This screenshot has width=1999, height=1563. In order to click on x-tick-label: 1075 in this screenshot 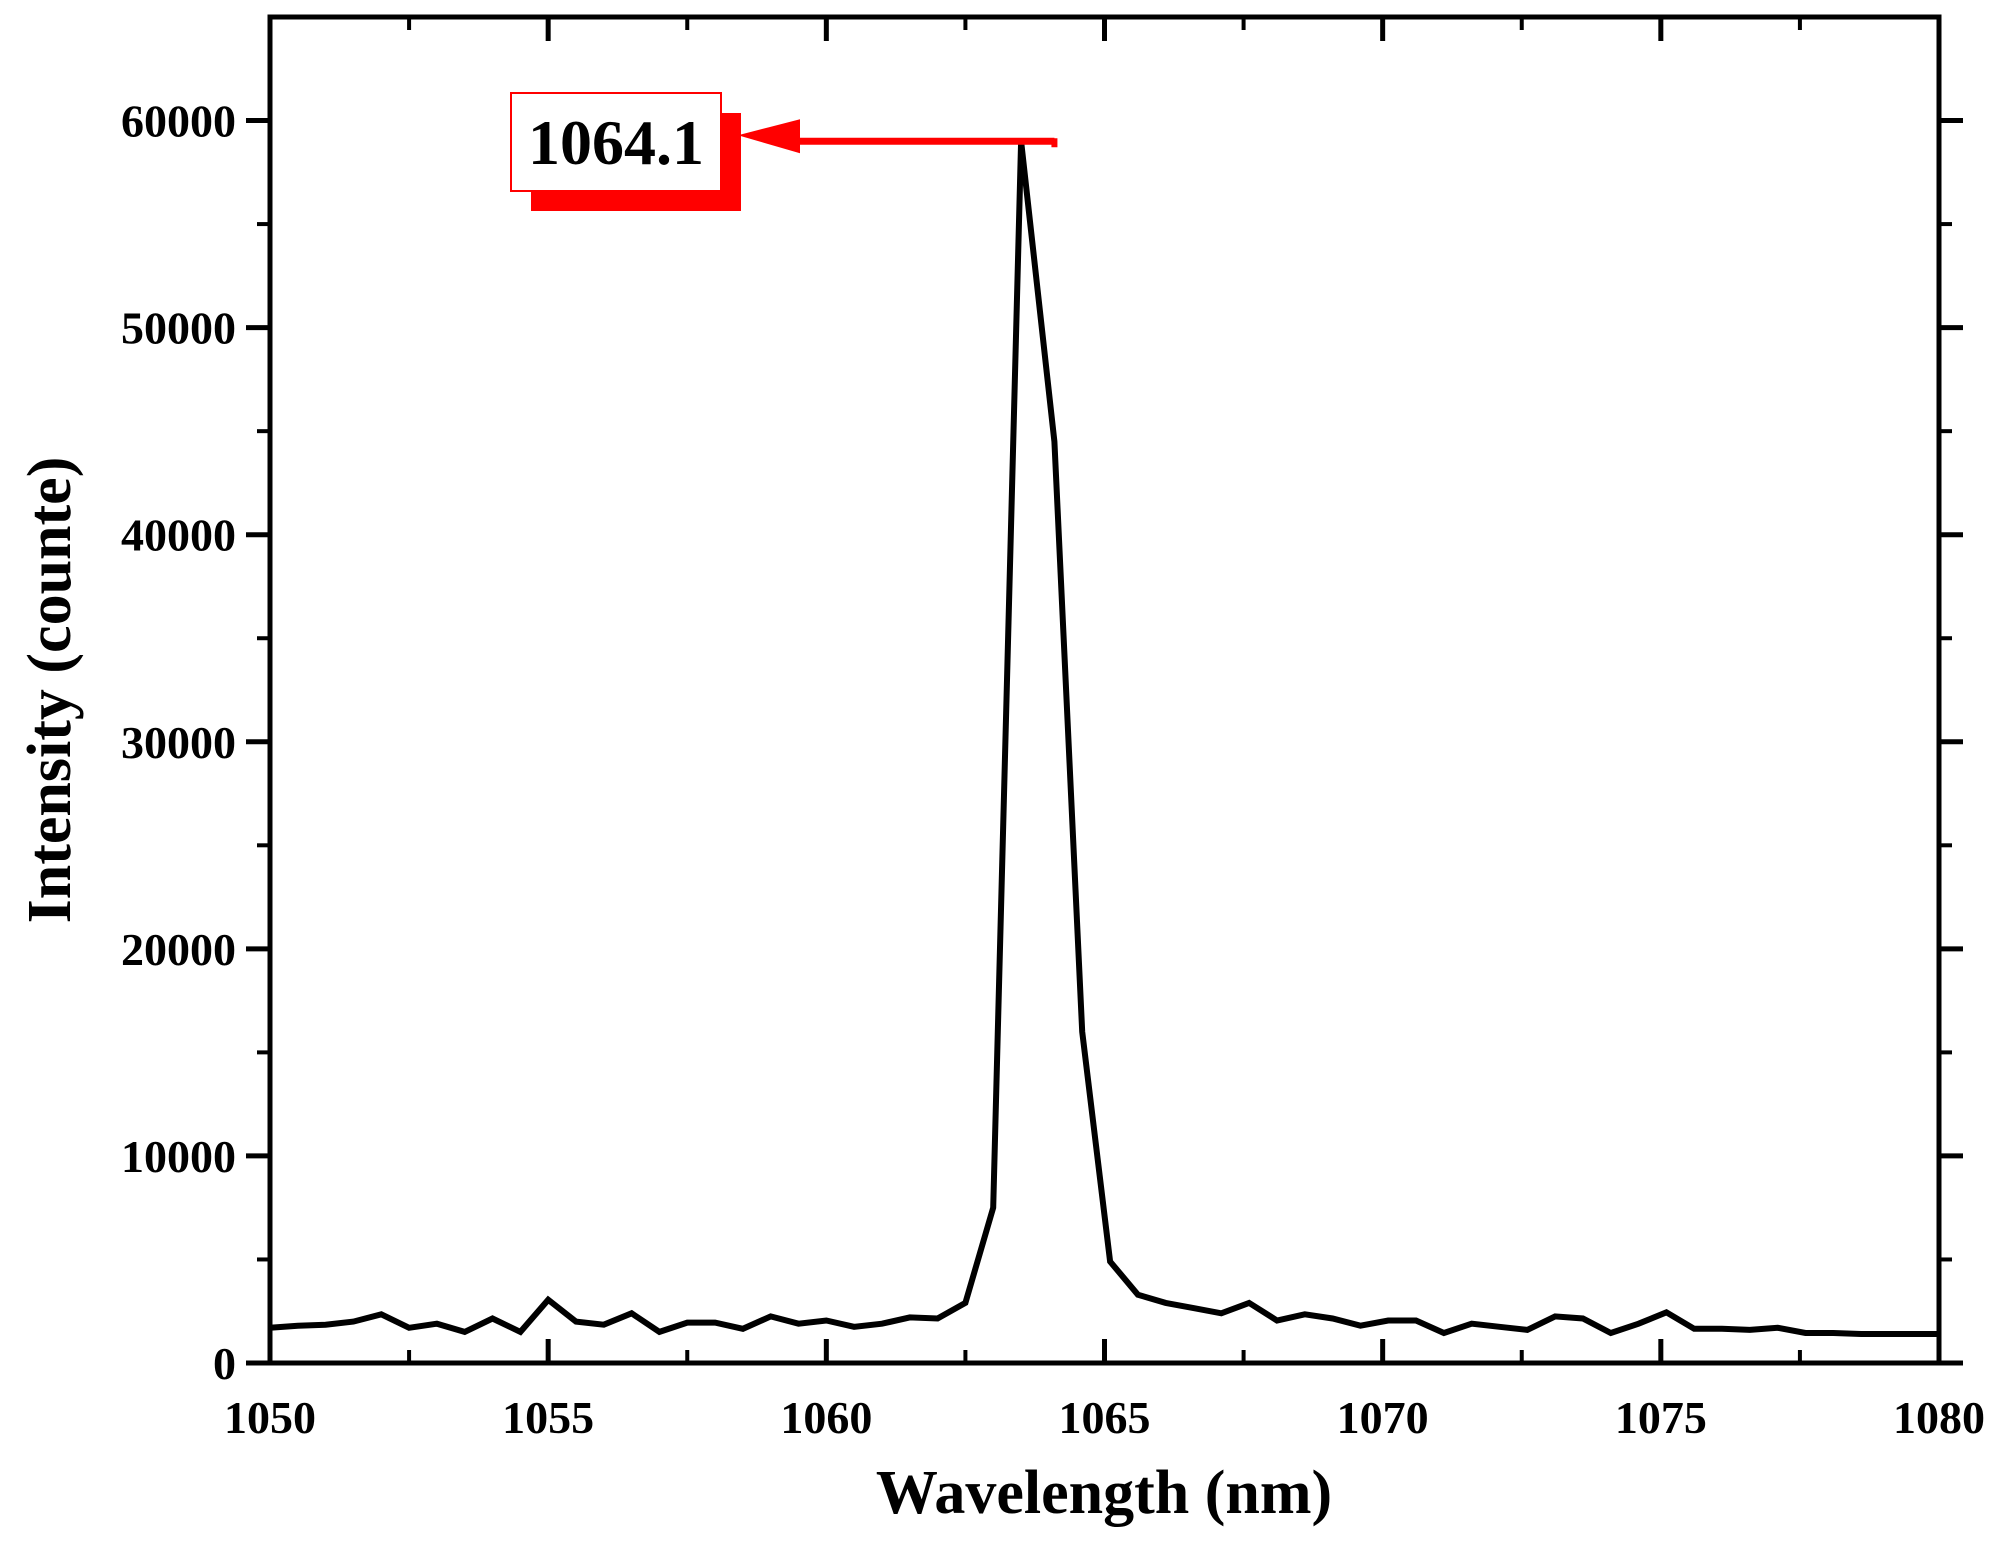, I will do `click(1661, 1417)`.